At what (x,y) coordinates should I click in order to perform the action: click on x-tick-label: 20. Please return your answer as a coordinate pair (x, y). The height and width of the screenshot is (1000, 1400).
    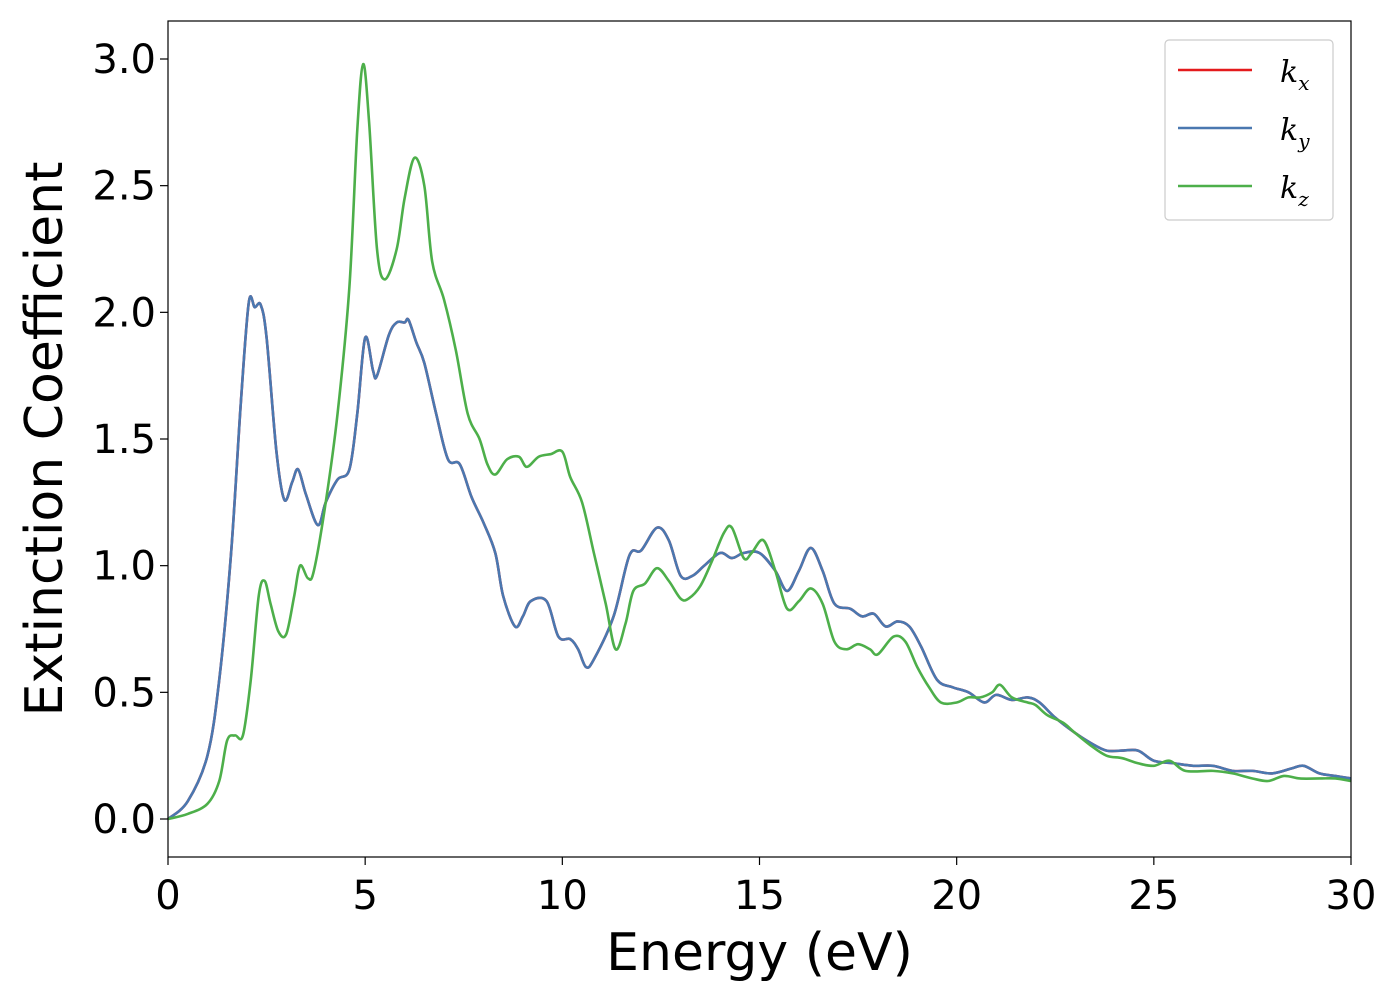
    Looking at the image, I should click on (956, 896).